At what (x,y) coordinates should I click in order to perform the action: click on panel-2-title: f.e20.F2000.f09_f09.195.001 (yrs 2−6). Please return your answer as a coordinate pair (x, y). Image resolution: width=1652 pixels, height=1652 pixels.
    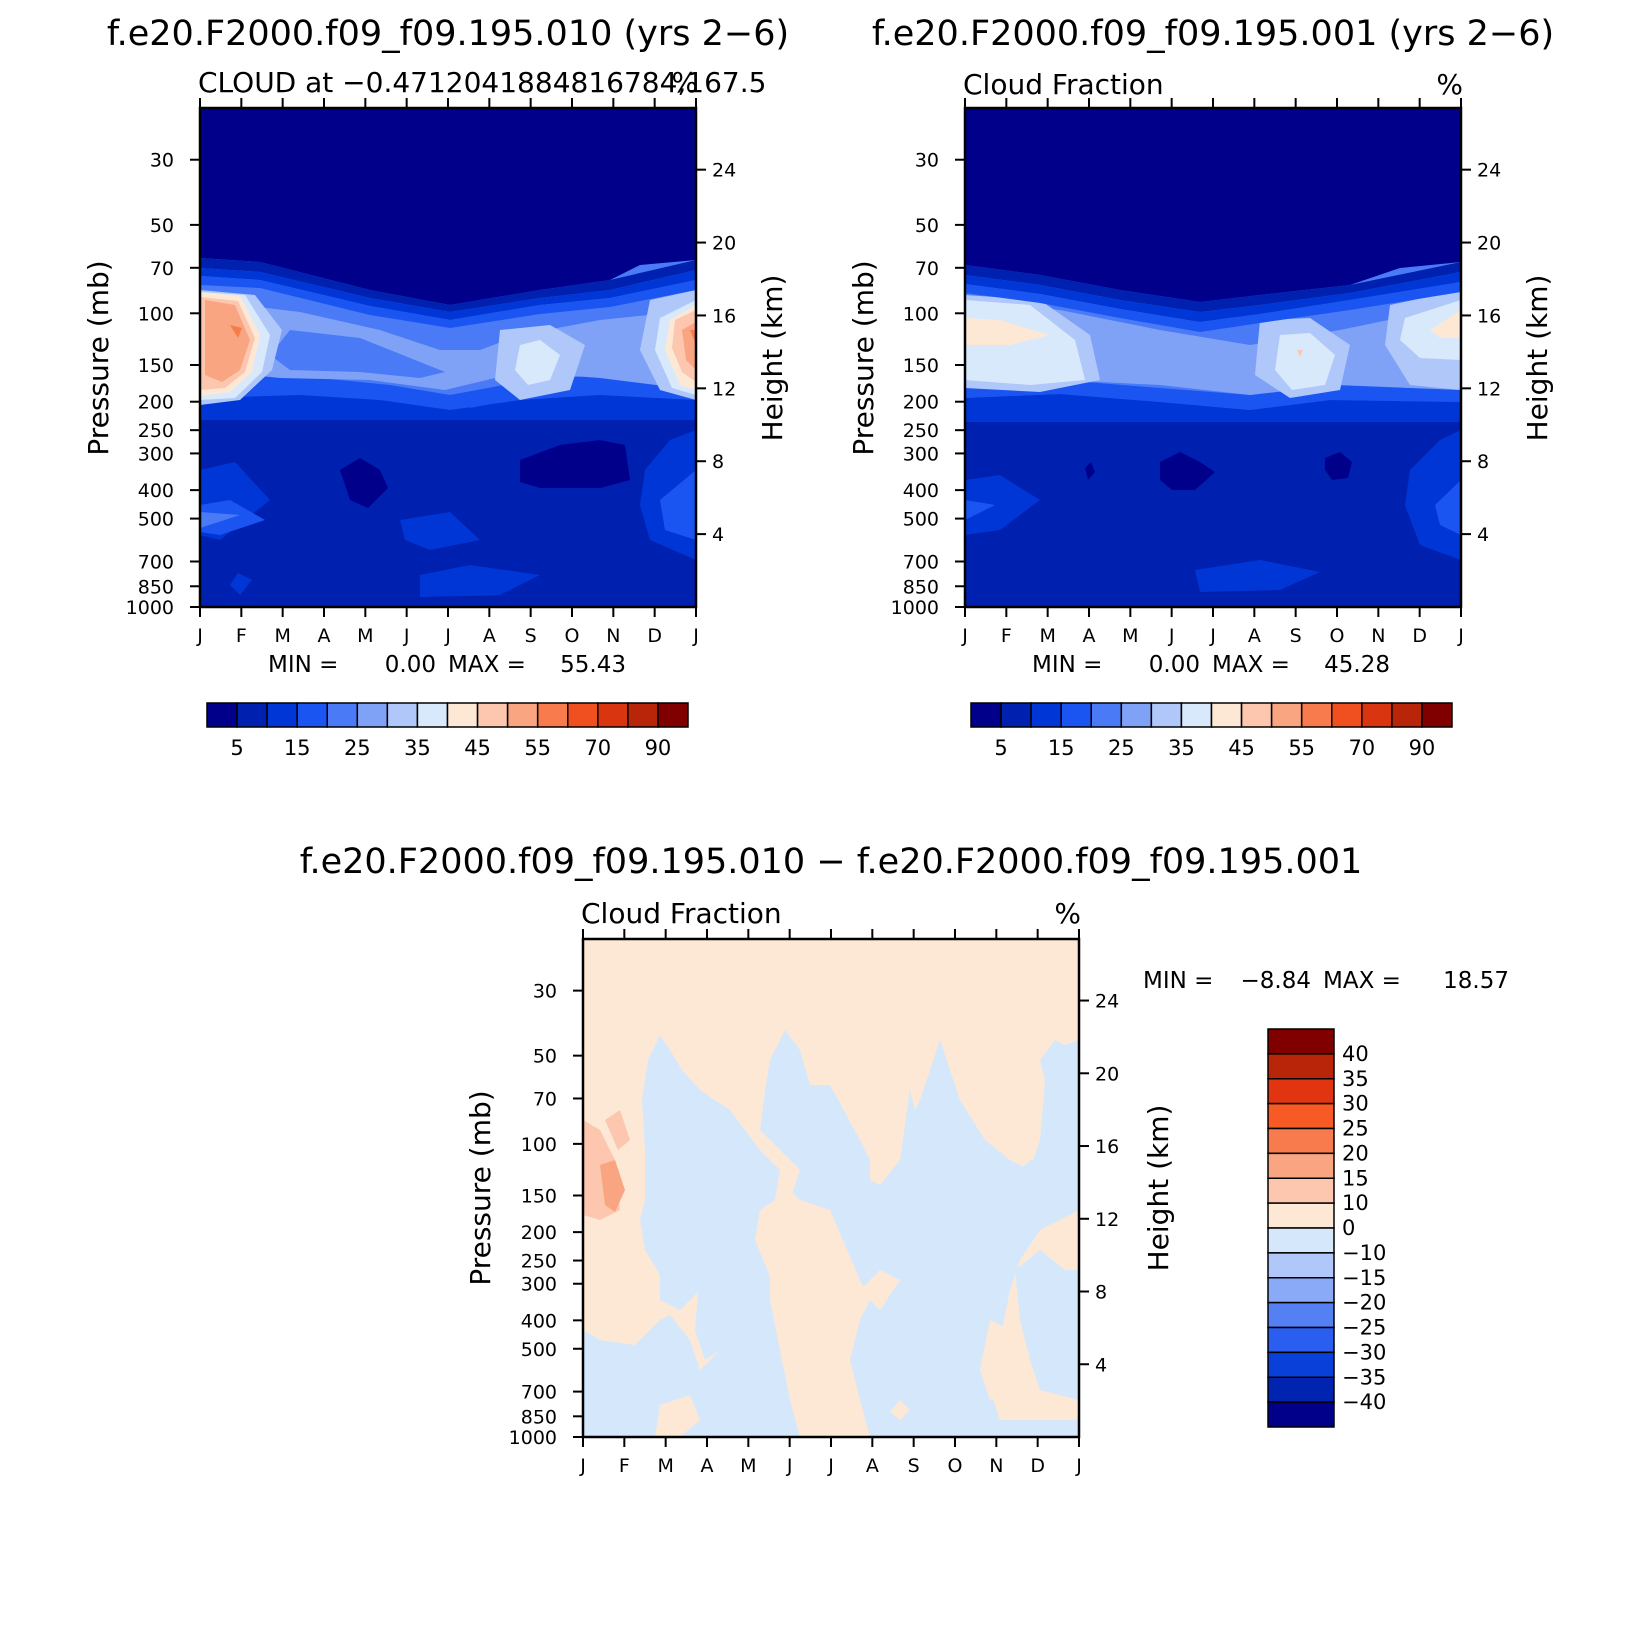
    Looking at the image, I should click on (1213, 34).